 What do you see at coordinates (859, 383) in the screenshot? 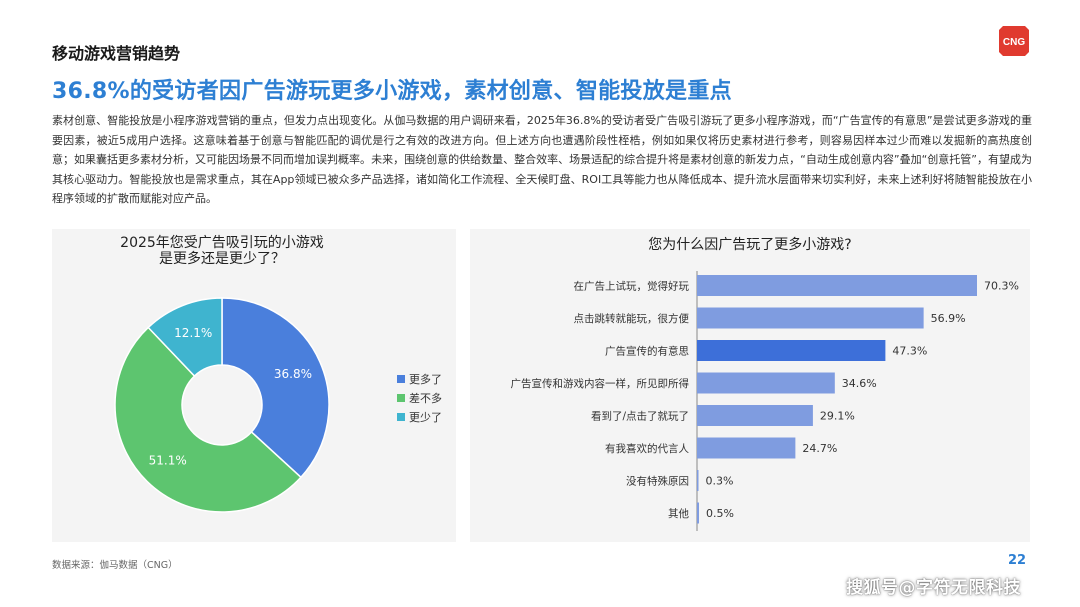
I see `bar-value-label-4: 34.6%` at bounding box center [859, 383].